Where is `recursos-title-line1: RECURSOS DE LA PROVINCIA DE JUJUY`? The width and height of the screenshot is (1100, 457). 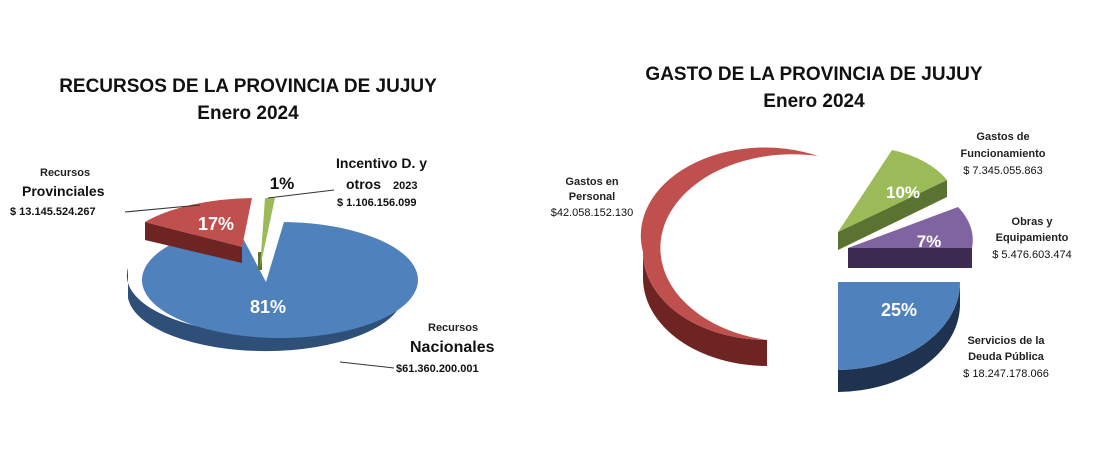
recursos-title-line1: RECURSOS DE LA PROVINCIA DE JUJUY is located at coordinates (248, 86).